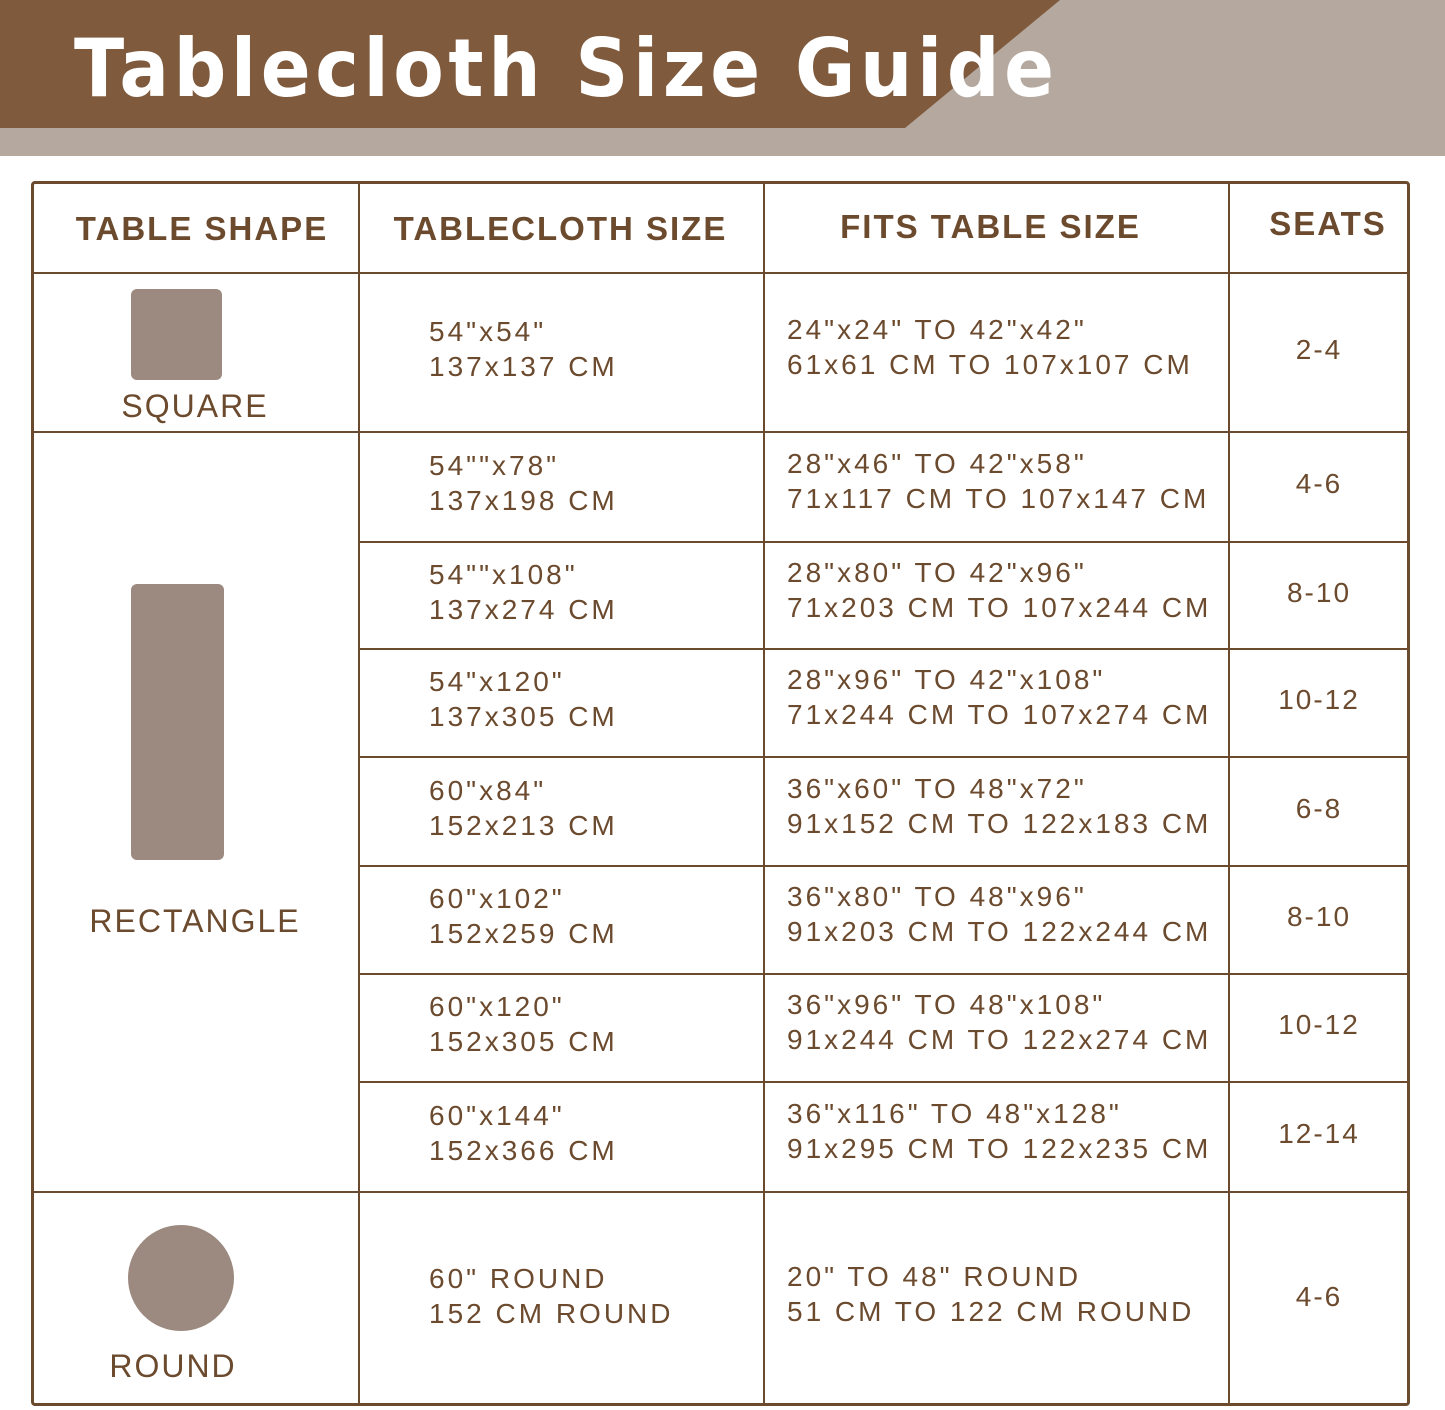  Describe the element at coordinates (1319, 349) in the screenshot. I see `seats-value: 2-4` at that location.